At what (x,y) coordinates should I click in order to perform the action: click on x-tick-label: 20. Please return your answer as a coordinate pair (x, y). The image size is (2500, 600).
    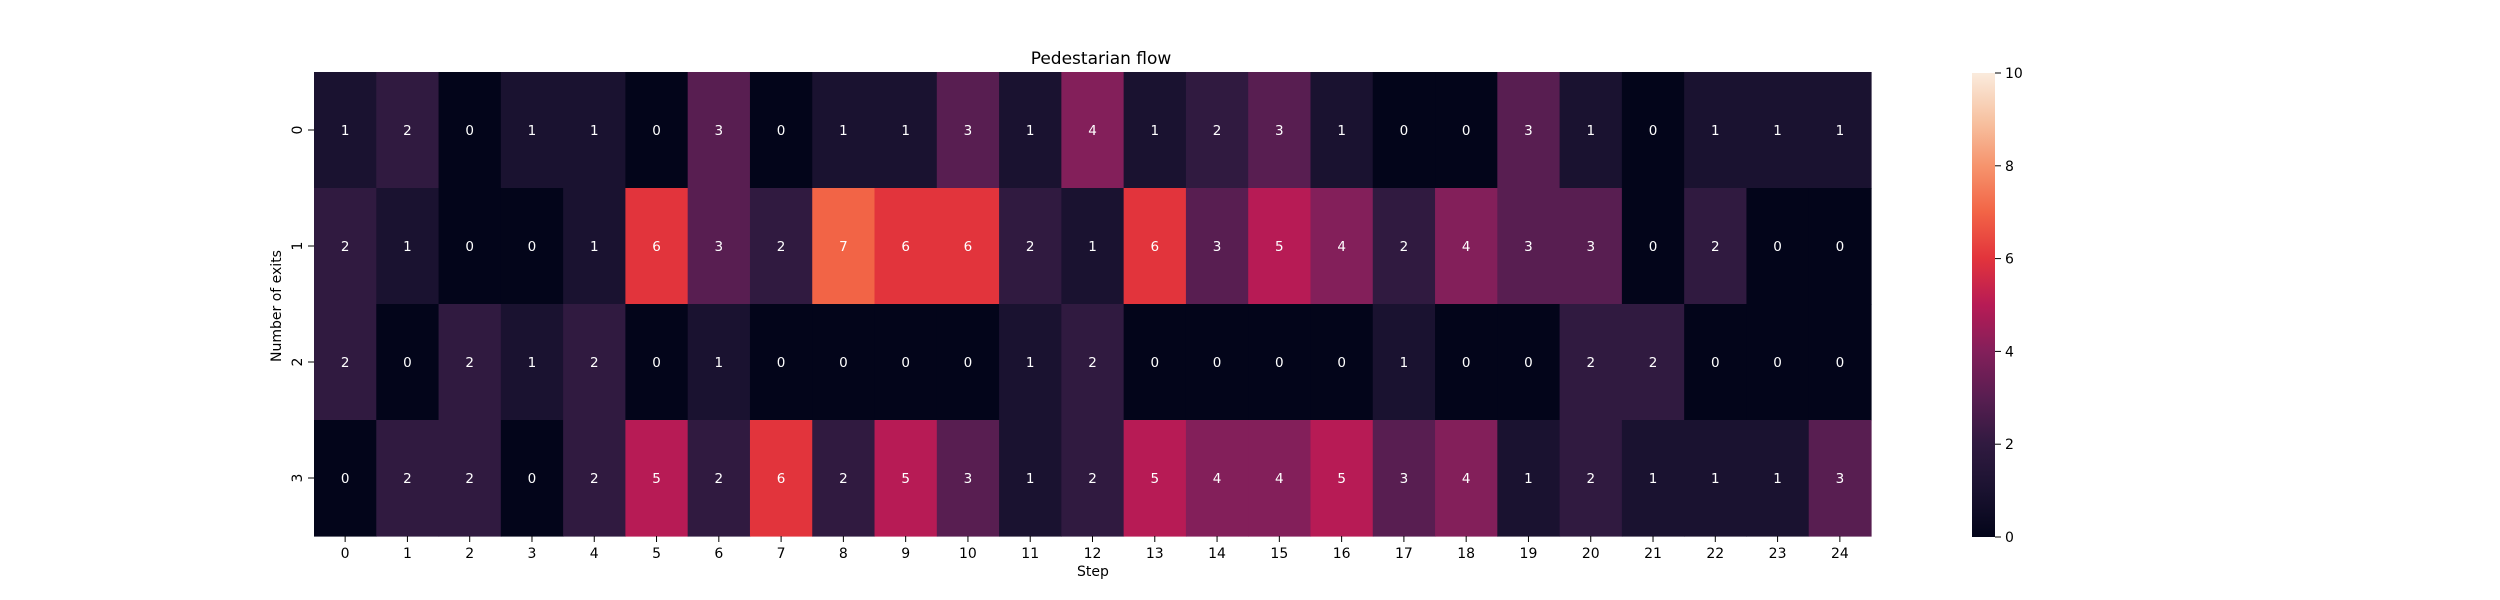
    Looking at the image, I should click on (1591, 554).